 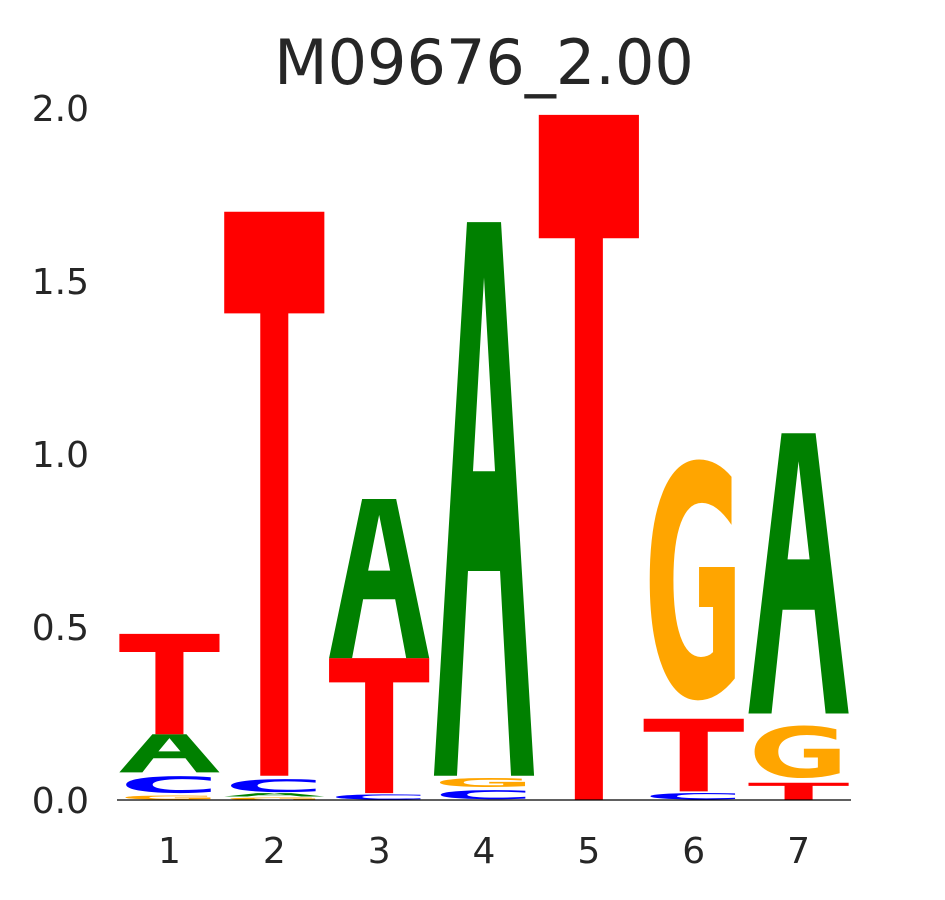 I want to click on letter-C-pos-4: C, so click(x=484, y=795).